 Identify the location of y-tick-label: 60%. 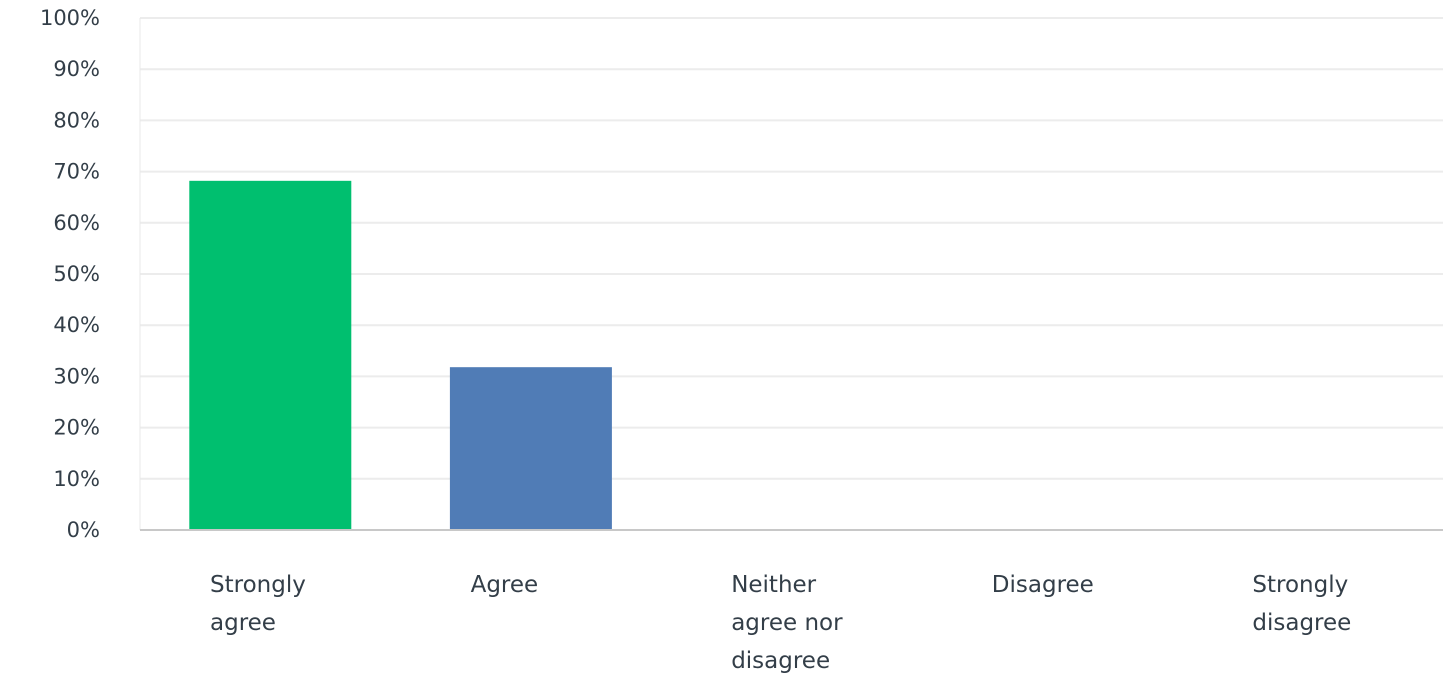
(76, 223).